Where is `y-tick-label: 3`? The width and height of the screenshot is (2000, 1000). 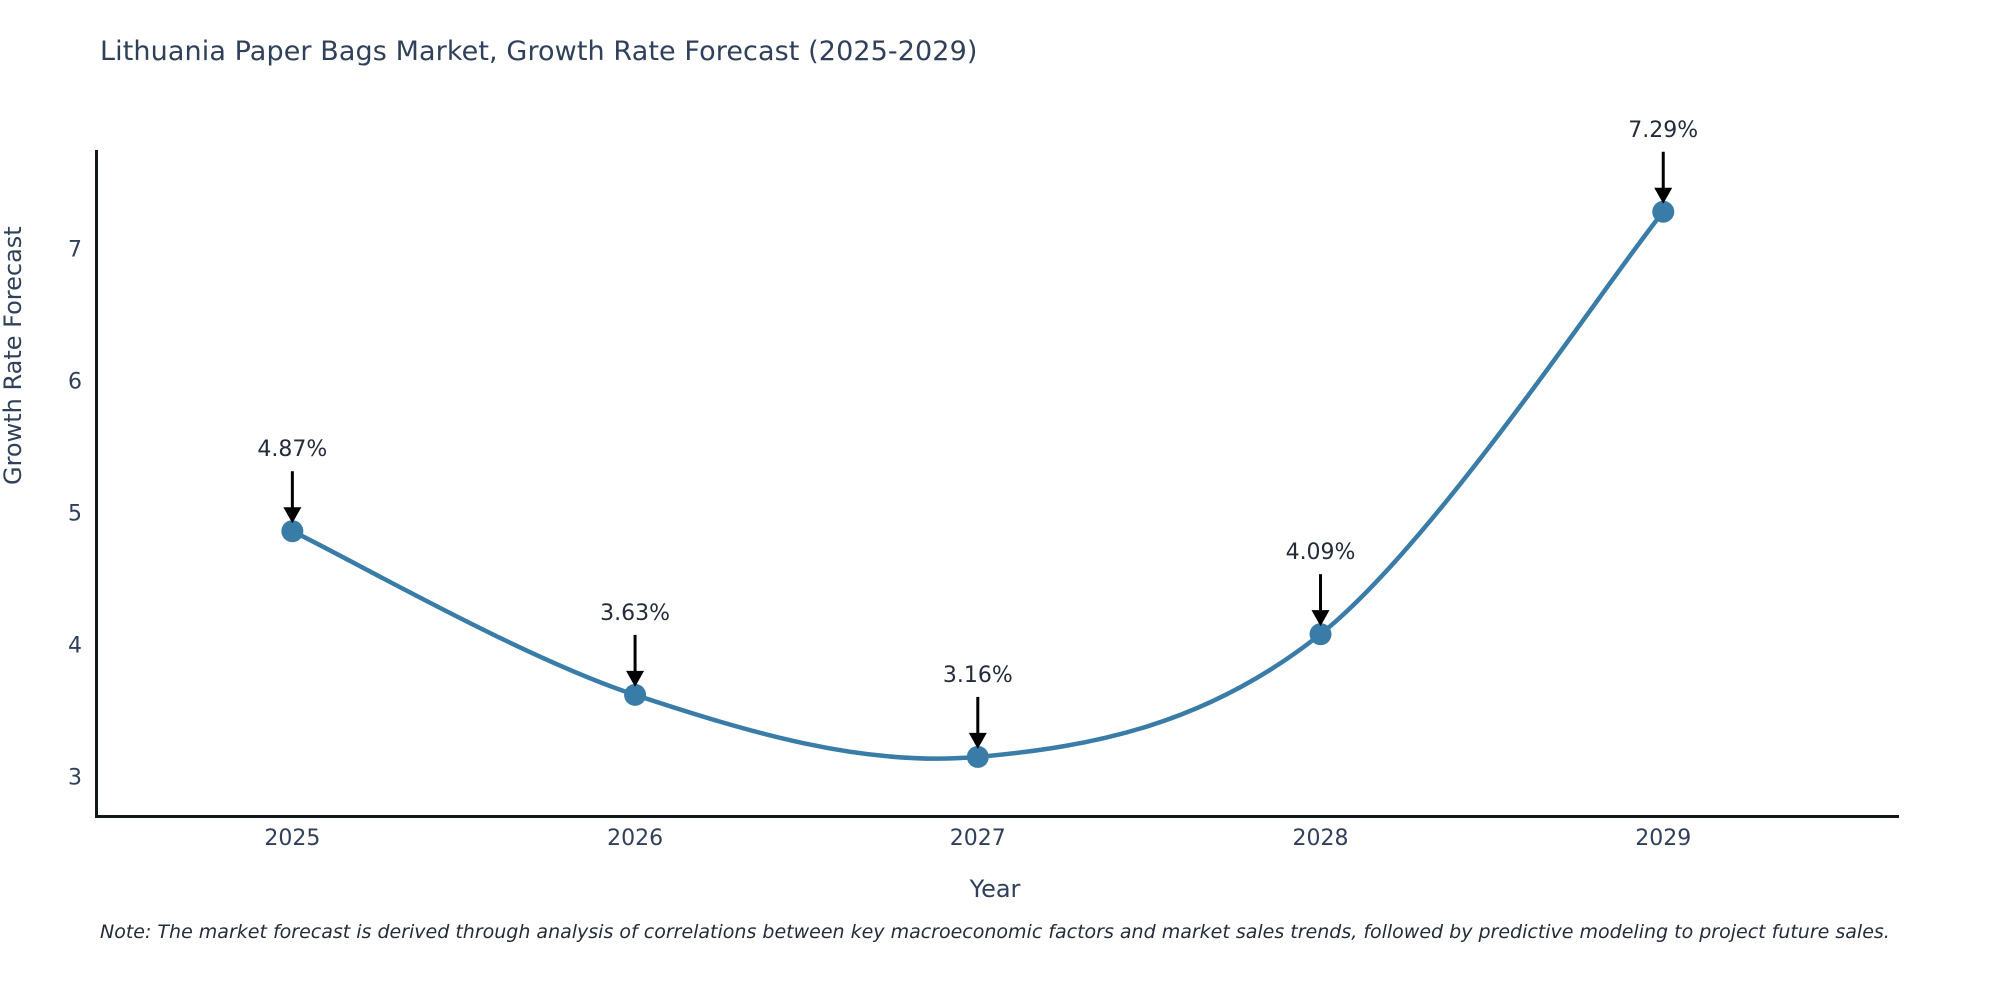 y-tick-label: 3 is located at coordinates (75, 778).